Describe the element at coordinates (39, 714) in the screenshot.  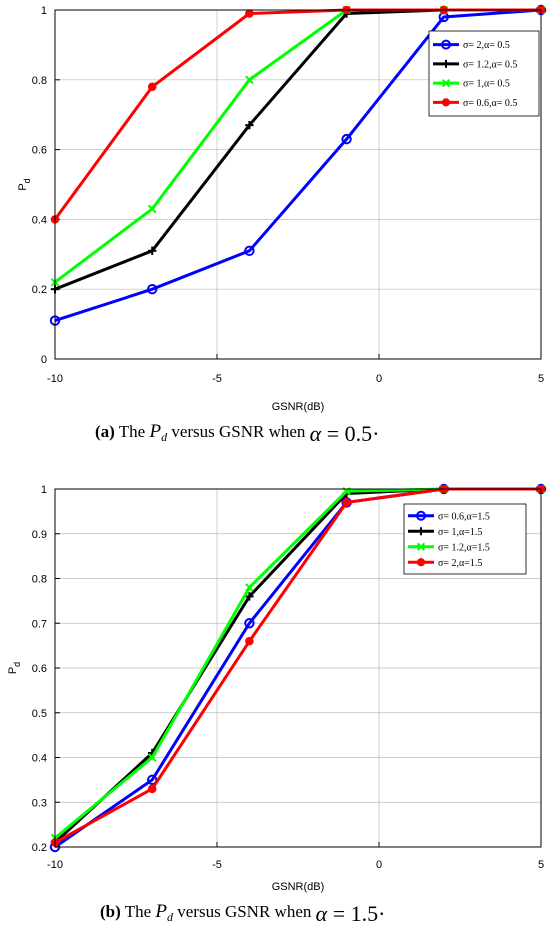
I see `y-tick-label: 0.5` at that location.